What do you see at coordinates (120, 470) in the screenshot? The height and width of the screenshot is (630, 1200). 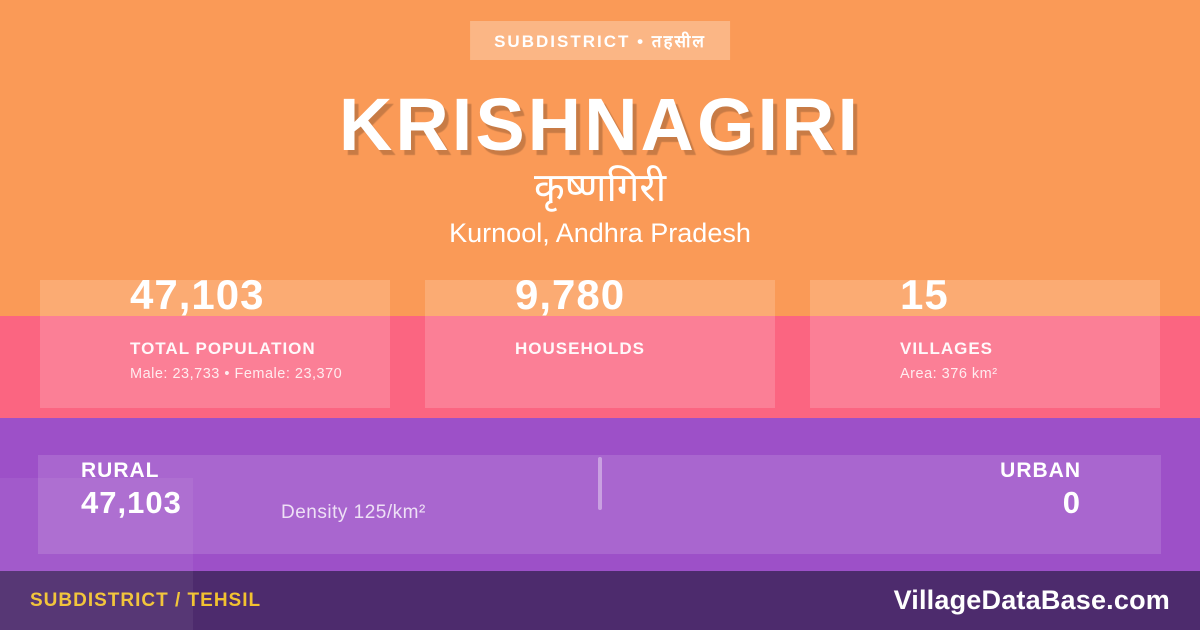 I see `rural-label: RURAL` at bounding box center [120, 470].